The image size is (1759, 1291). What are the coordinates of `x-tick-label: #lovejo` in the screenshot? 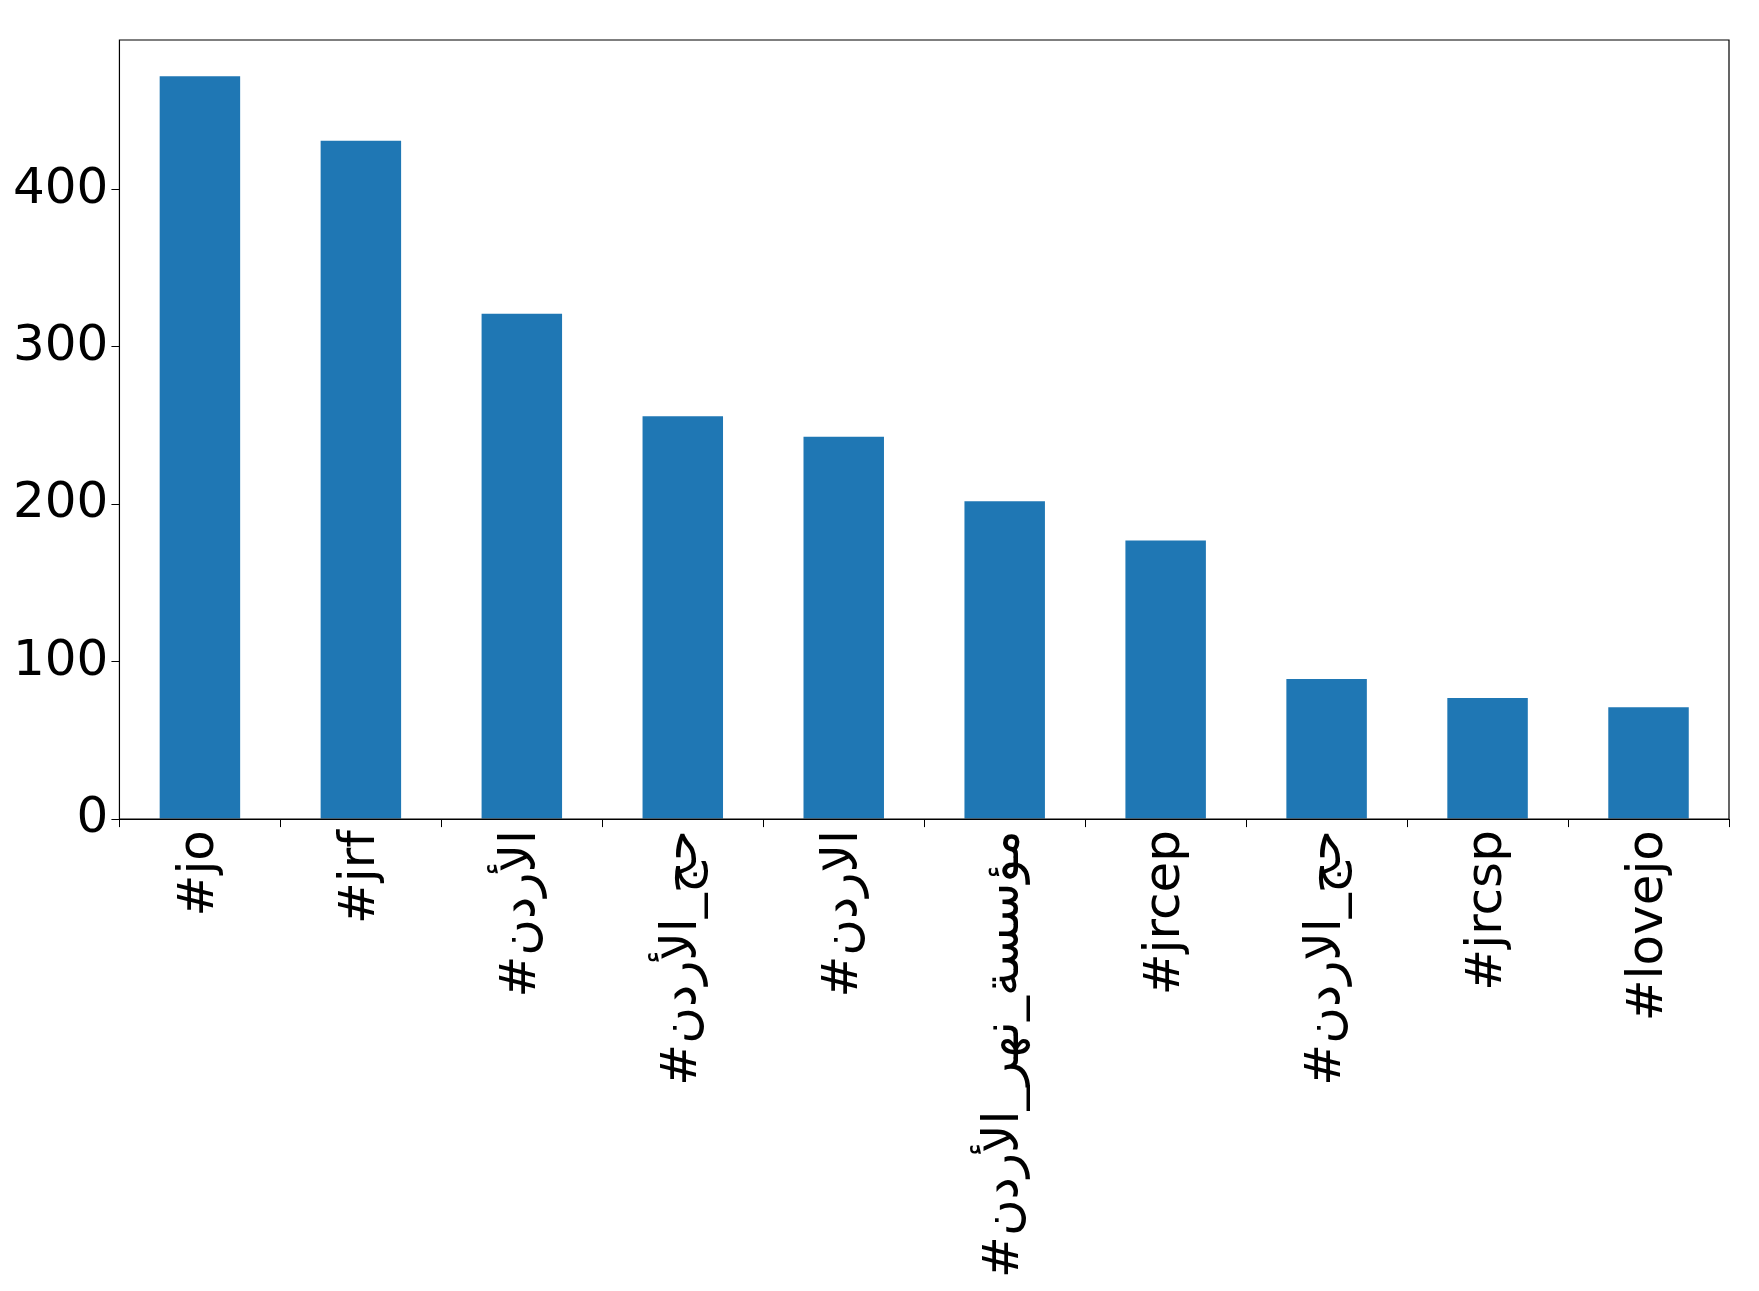 It's located at (1644, 926).